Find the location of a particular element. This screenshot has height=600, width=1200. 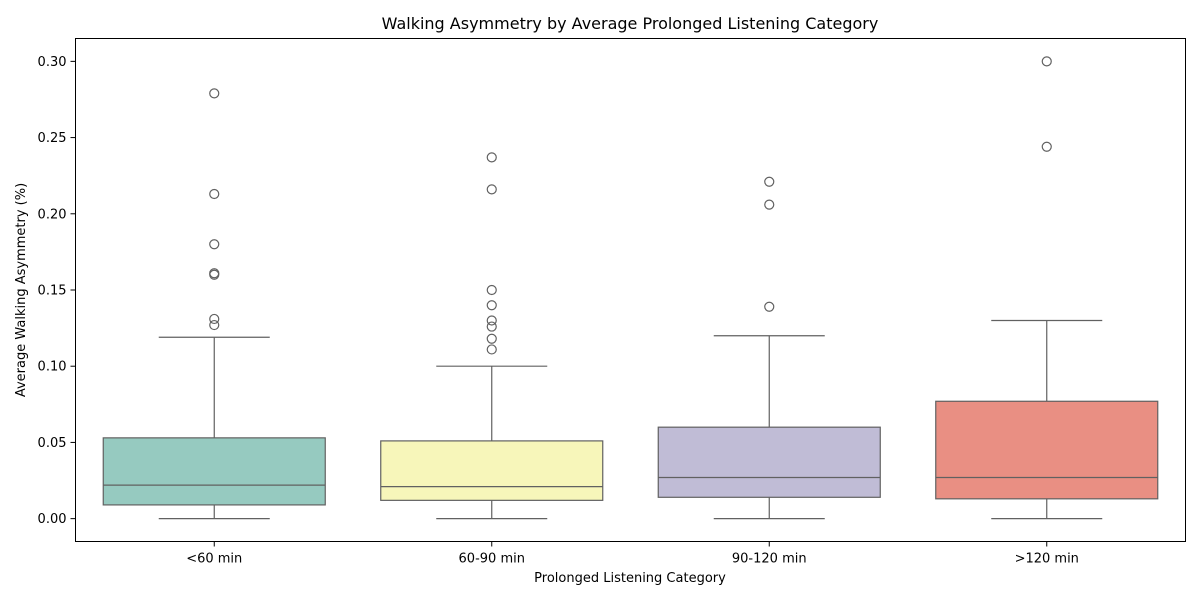

y-tick-label: 0.10 is located at coordinates (52, 367).